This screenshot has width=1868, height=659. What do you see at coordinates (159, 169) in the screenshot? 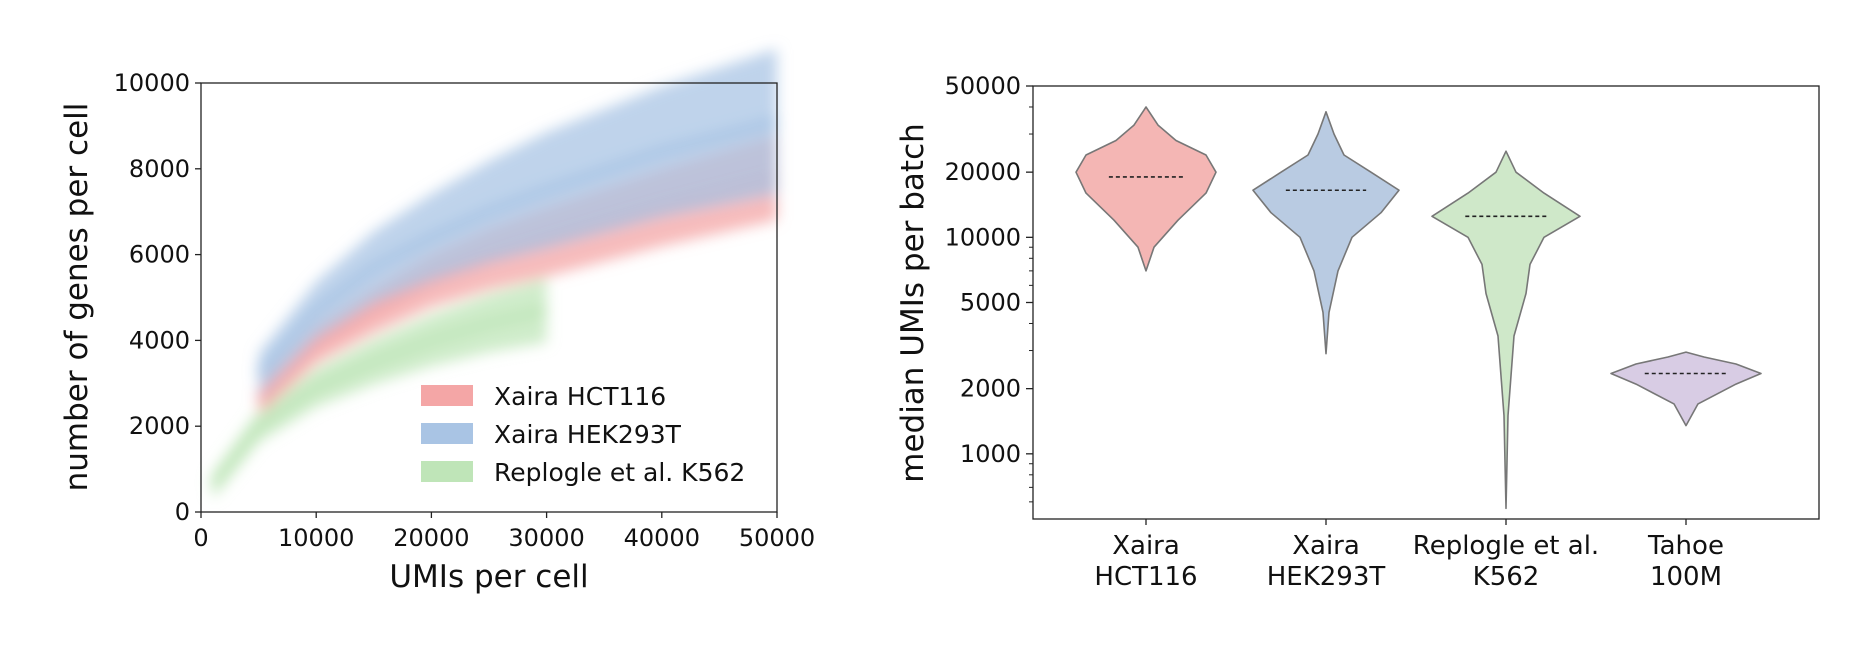
I see `y-tick-label: 8000` at bounding box center [159, 169].